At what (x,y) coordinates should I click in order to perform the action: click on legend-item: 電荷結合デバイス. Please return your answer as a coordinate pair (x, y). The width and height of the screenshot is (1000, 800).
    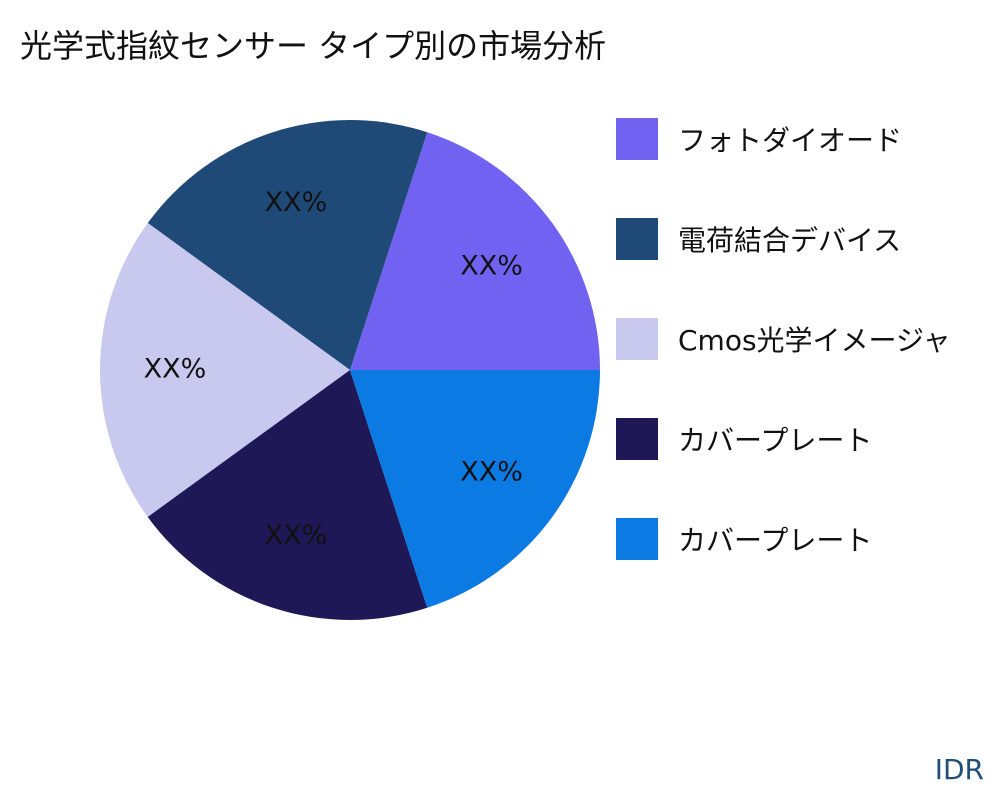
    Looking at the image, I should click on (806, 239).